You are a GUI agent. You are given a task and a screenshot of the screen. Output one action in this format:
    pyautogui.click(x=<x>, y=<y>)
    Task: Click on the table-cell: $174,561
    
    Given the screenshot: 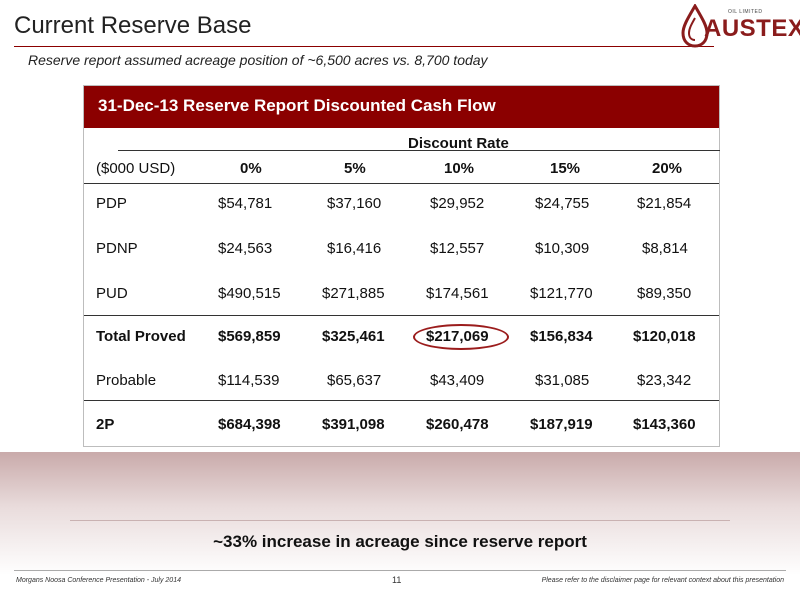 What is the action you would take?
    pyautogui.click(x=457, y=293)
    